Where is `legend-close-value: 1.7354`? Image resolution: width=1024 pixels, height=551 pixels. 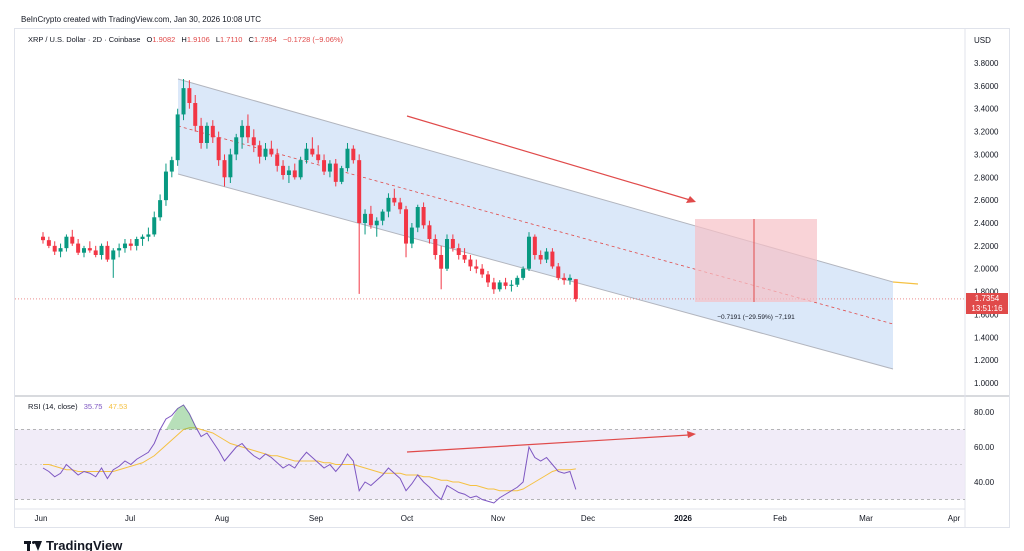 legend-close-value: 1.7354 is located at coordinates (265, 39).